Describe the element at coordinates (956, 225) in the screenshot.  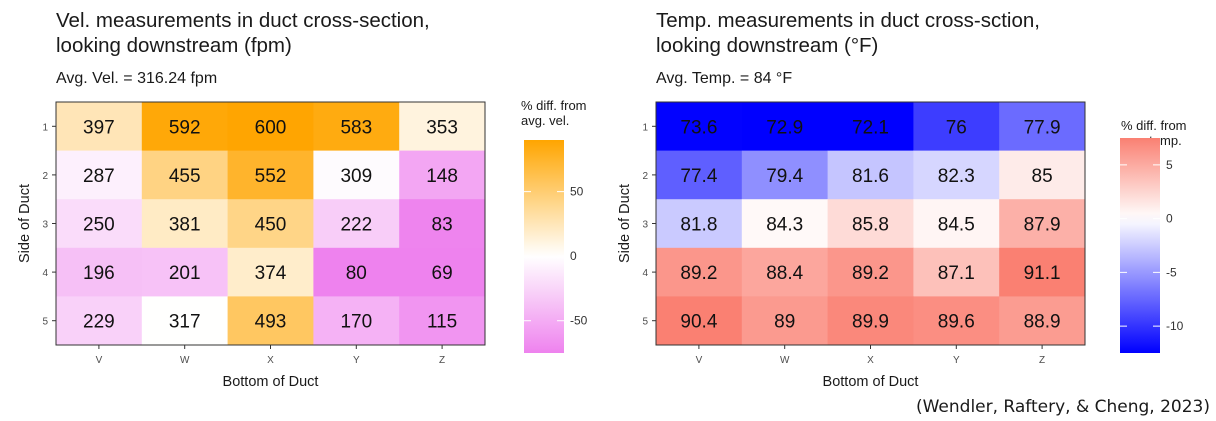
I see `temperature-cell-label: 84.5` at that location.